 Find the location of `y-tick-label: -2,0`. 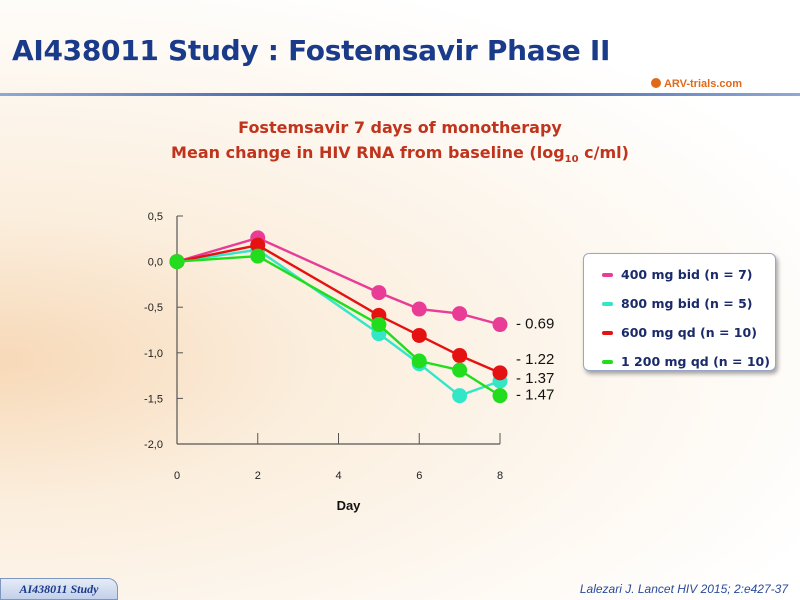

y-tick-label: -2,0 is located at coordinates (153, 445).